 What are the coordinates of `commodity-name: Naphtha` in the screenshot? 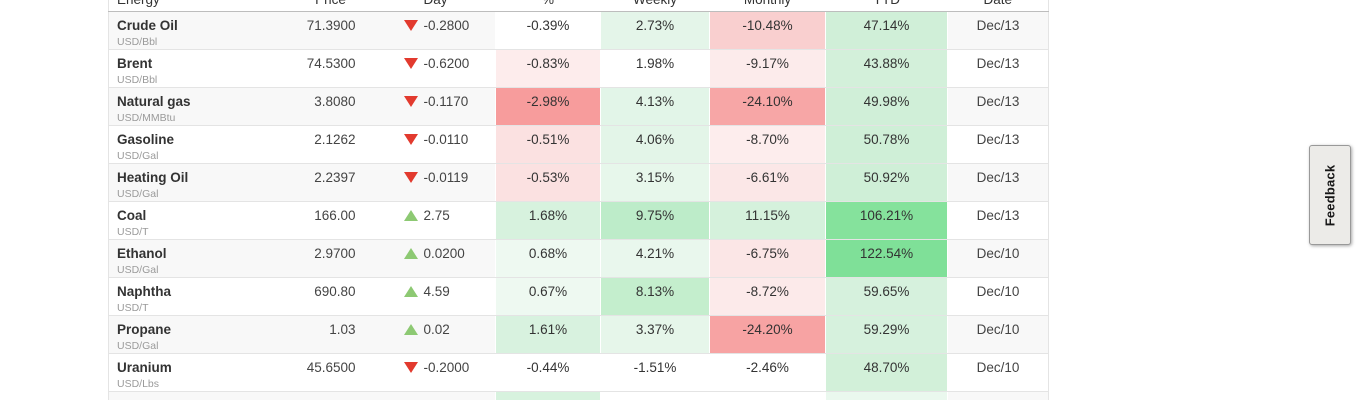 It's located at (144, 291).